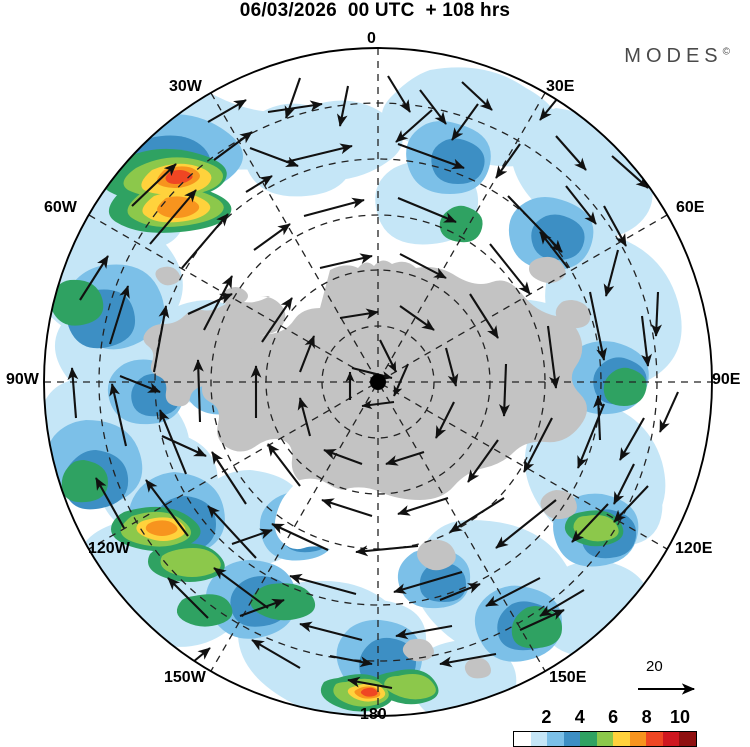 This screenshot has width=750, height=747. I want to click on colorbar-tick-4: 4, so click(579, 717).